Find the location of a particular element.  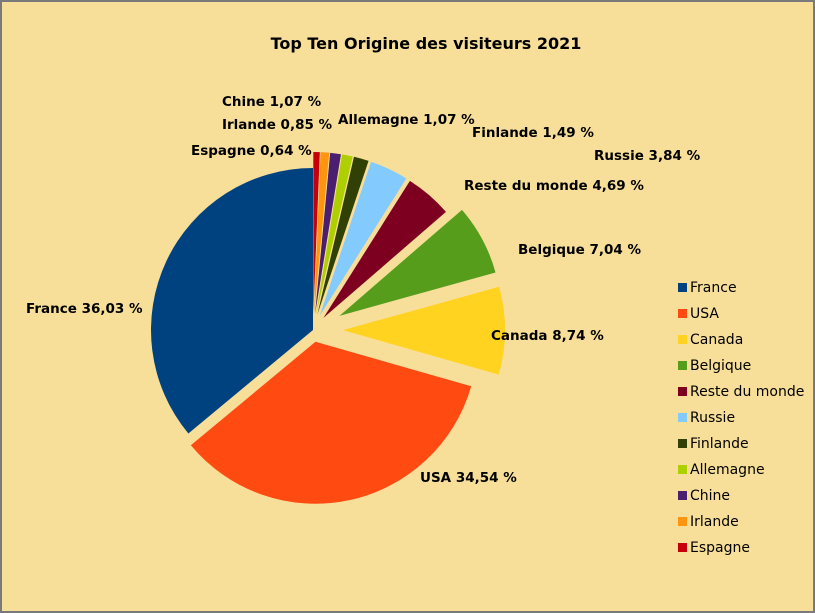

data-label-finlande: Finlande 1,49 % is located at coordinates (533, 133).